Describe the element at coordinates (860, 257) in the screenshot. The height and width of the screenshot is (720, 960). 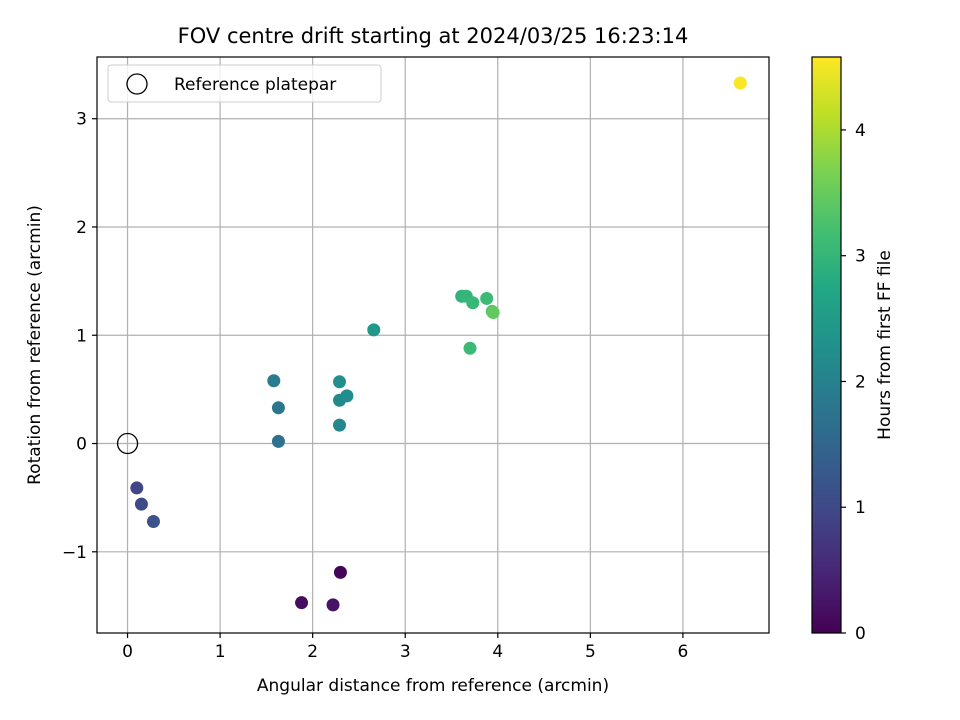
I see `colorbar-tick-label: 3` at that location.